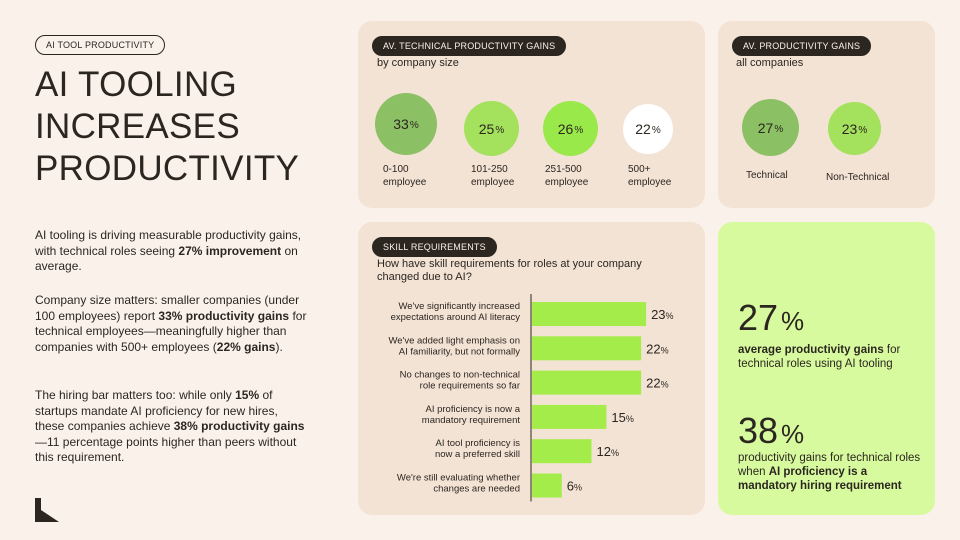 This screenshot has width=960, height=540. I want to click on bar-category-label: role requirements so far, so click(470, 386).